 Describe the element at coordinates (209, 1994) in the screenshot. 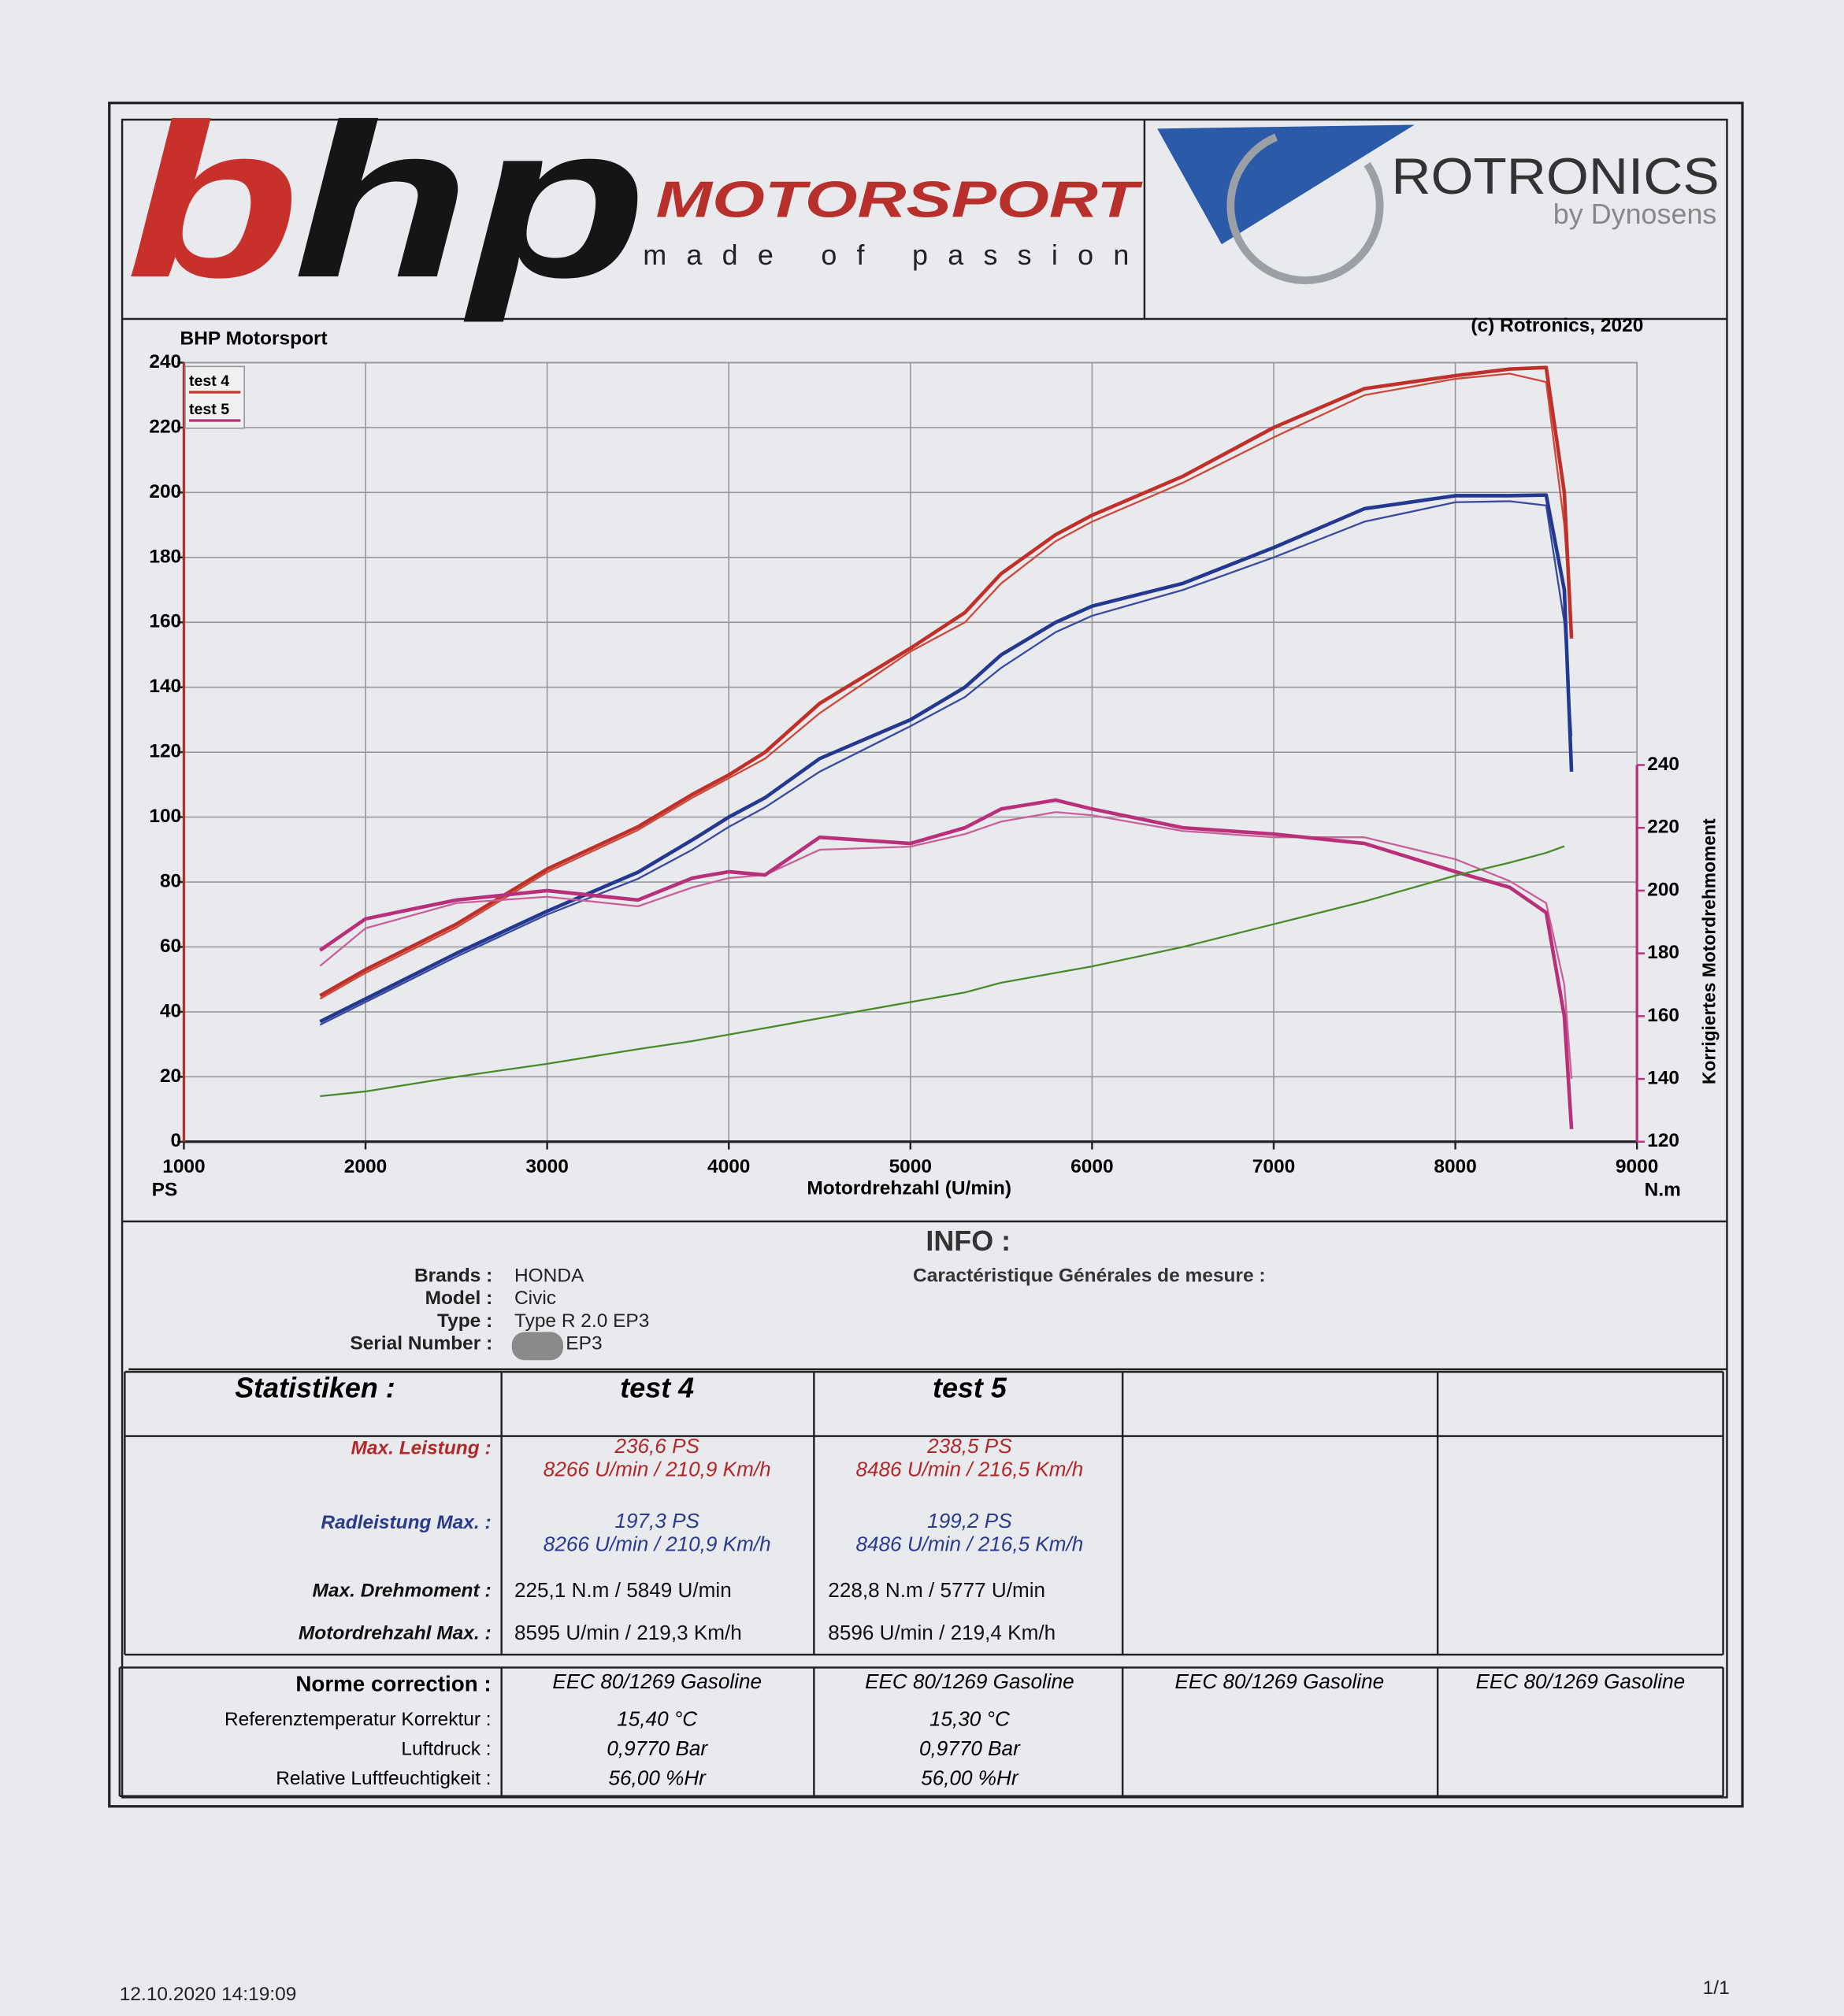

I see `footer-date: 12.10.2020 14:19:09` at that location.